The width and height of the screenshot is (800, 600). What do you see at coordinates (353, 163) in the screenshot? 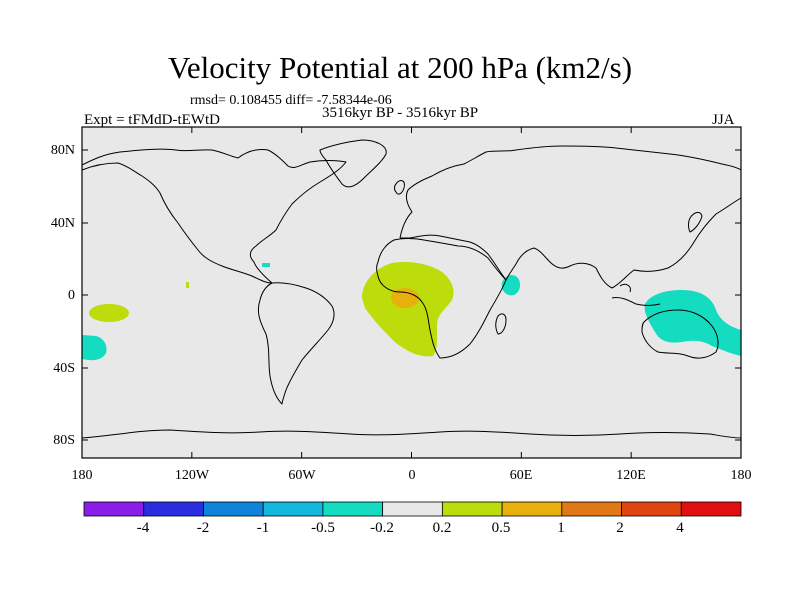
I see `coast-greenland` at bounding box center [353, 163].